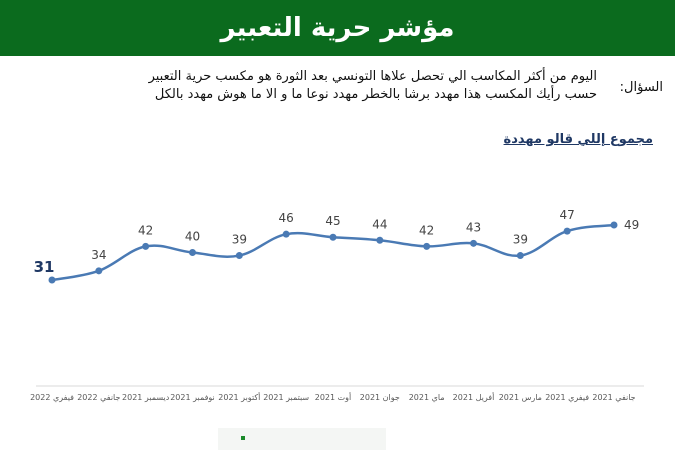  I want to click on x-tick-label: ماي 2021, so click(427, 397).